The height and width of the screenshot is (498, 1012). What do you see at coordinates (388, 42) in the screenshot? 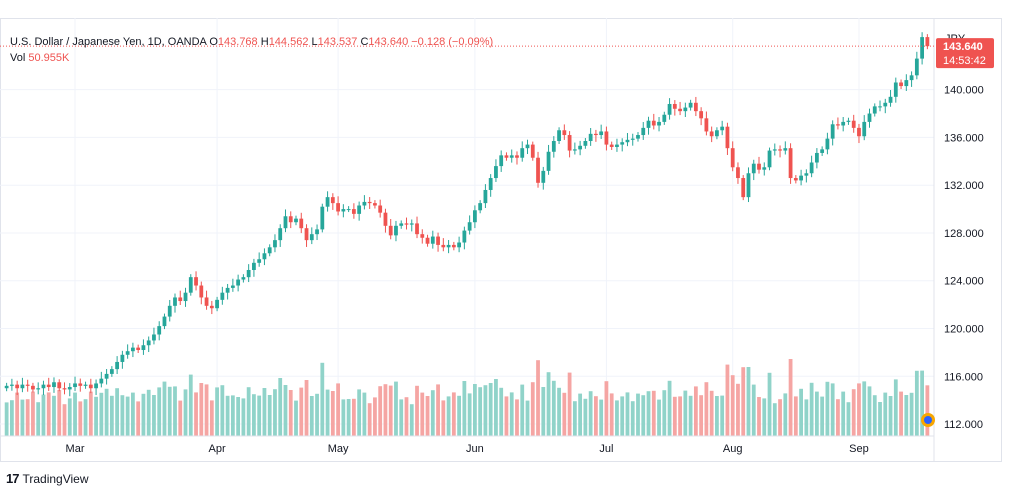
I see `close-value: 143.640` at bounding box center [388, 42].